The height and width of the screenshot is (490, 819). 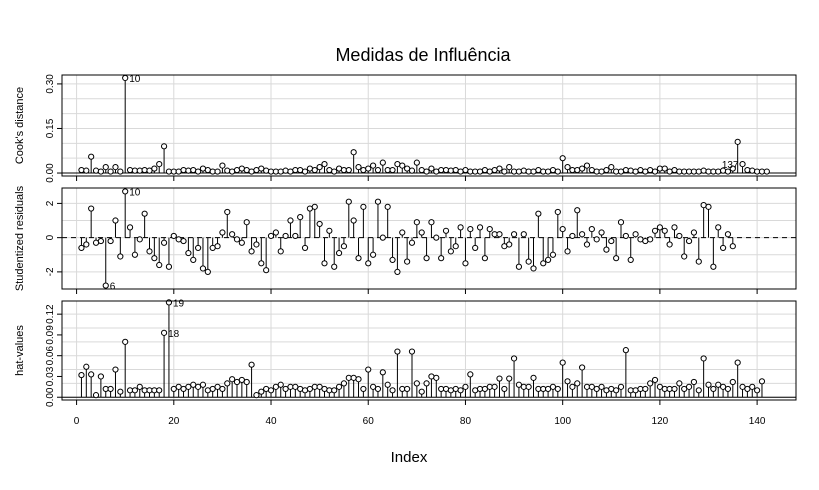 I want to click on y-tick-label: 0.09, so click(x=50, y=335).